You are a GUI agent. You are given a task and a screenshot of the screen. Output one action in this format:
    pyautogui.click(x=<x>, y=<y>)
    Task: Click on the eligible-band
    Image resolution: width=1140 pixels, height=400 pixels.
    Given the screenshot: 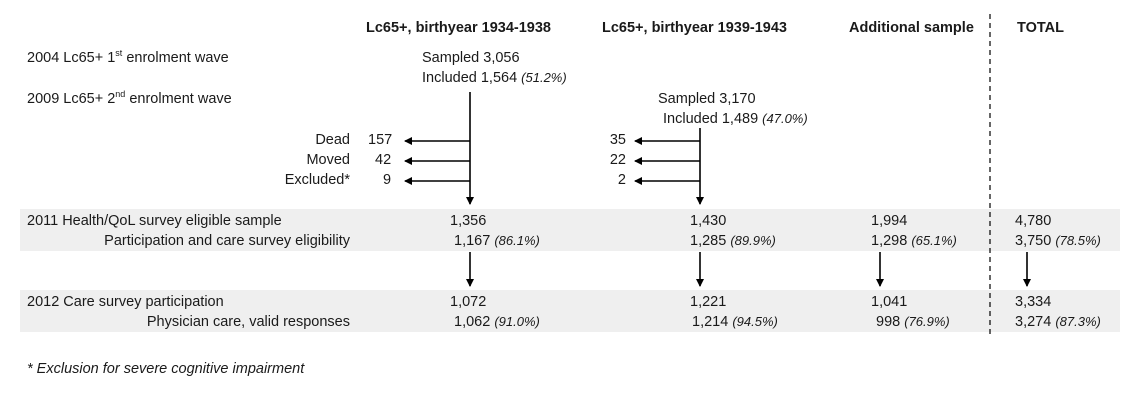 What is the action you would take?
    pyautogui.click(x=570, y=230)
    